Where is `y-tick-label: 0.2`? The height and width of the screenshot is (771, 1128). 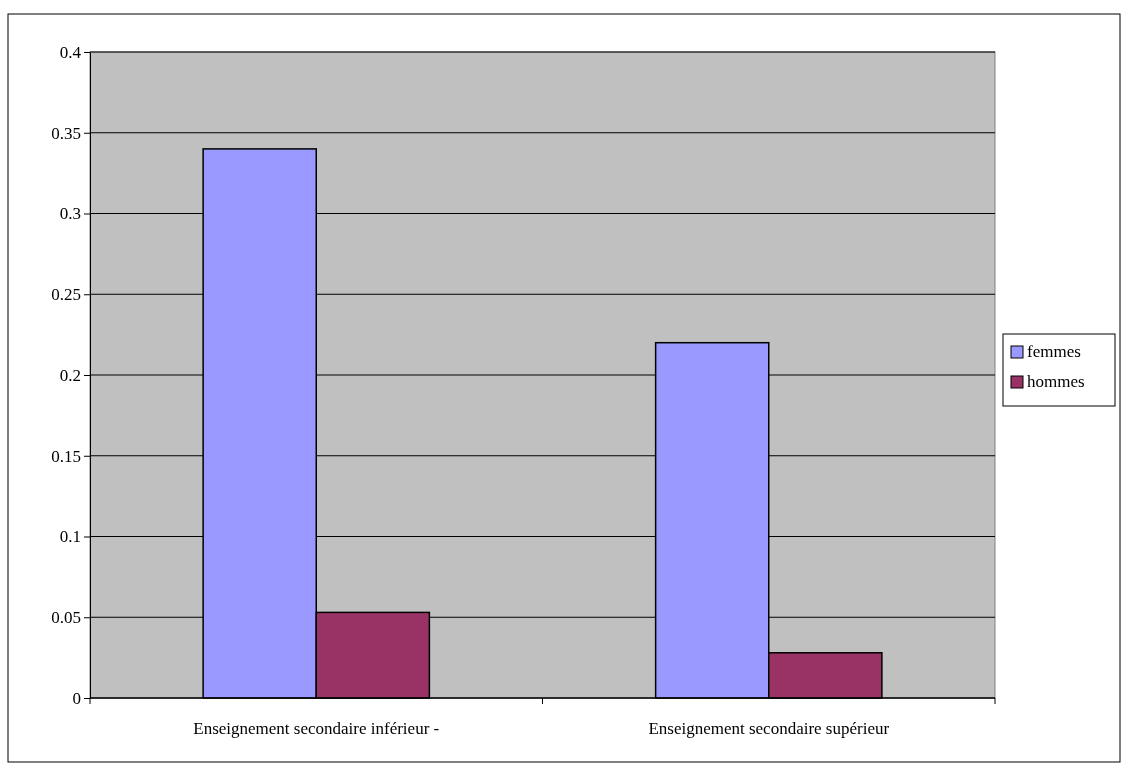
y-tick-label: 0.2 is located at coordinates (70, 375).